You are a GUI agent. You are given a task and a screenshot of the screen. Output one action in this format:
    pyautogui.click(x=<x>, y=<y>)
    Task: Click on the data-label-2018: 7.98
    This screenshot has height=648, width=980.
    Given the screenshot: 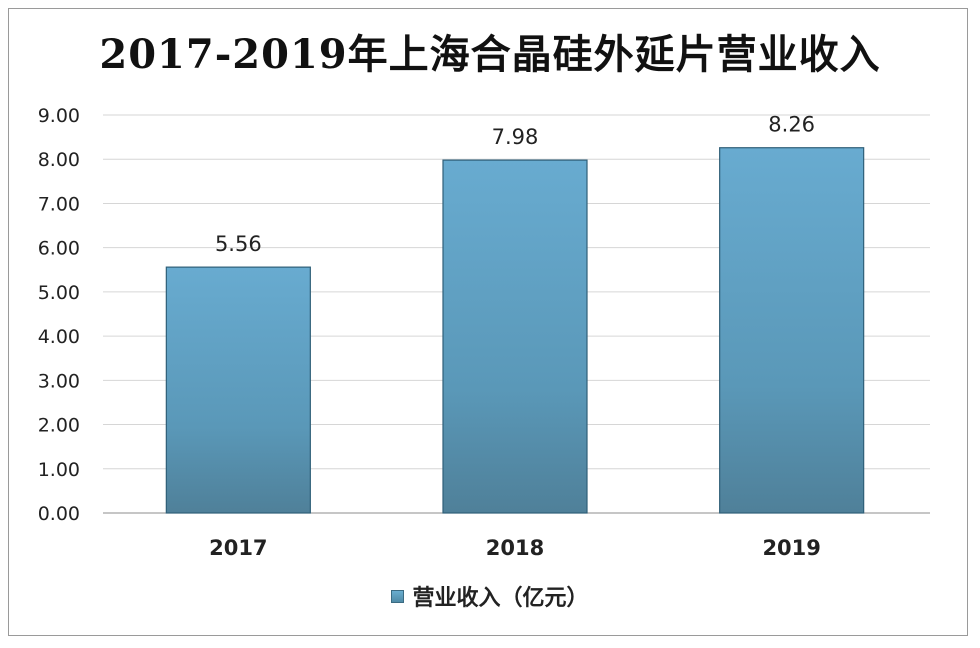 What is the action you would take?
    pyautogui.click(x=515, y=137)
    